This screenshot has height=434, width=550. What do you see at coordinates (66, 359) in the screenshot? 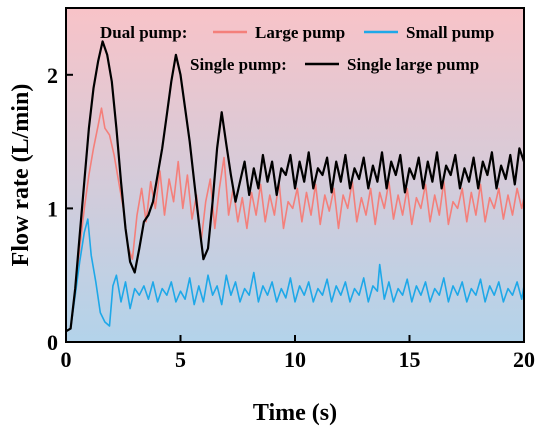
I see `x-tick-label: 0` at bounding box center [66, 359].